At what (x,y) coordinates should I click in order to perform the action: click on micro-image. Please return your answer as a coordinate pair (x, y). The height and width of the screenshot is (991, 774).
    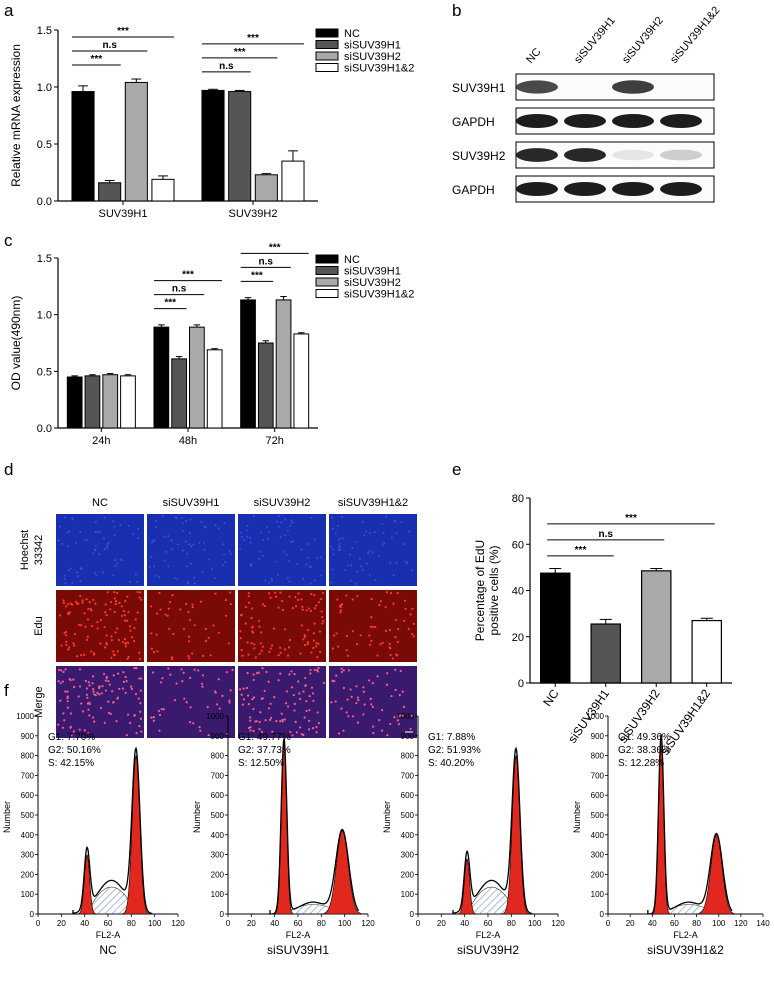
    Looking at the image, I should click on (191, 702).